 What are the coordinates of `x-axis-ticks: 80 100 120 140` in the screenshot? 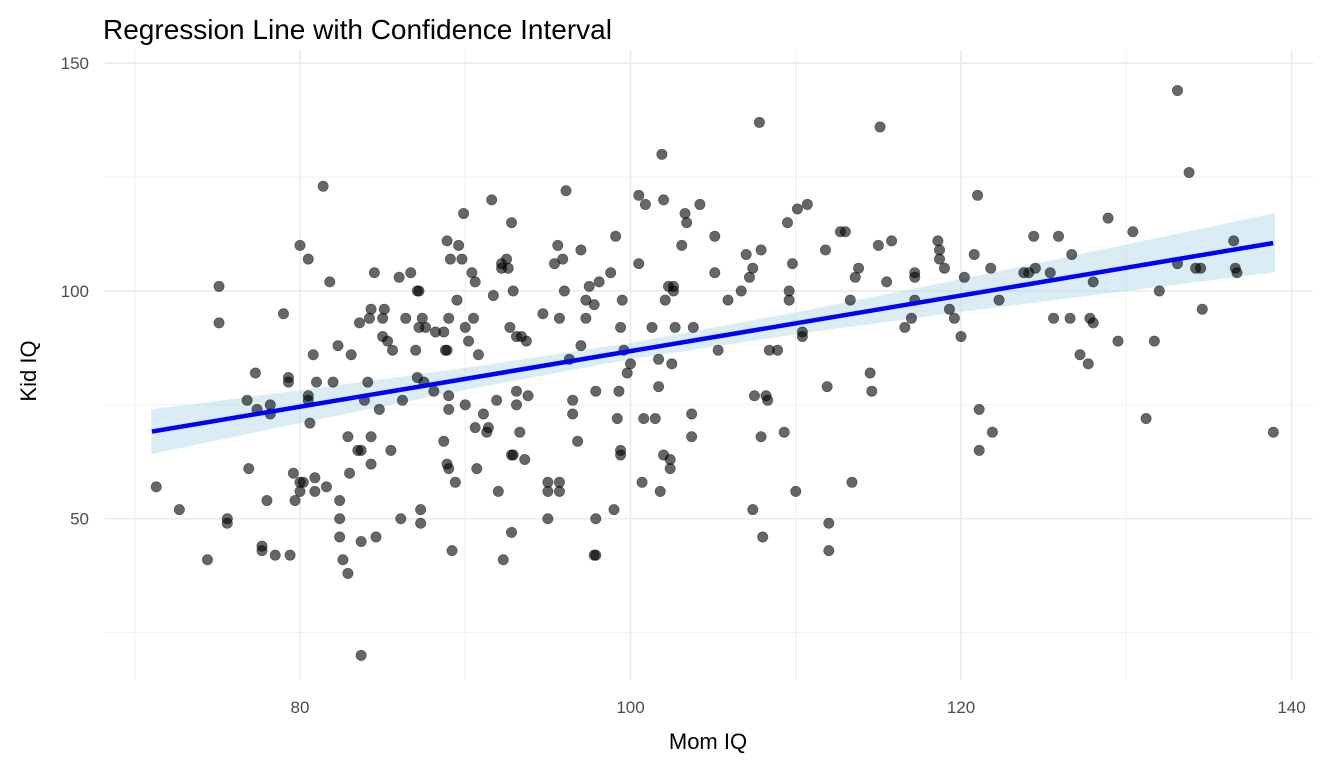 It's located at (798, 707).